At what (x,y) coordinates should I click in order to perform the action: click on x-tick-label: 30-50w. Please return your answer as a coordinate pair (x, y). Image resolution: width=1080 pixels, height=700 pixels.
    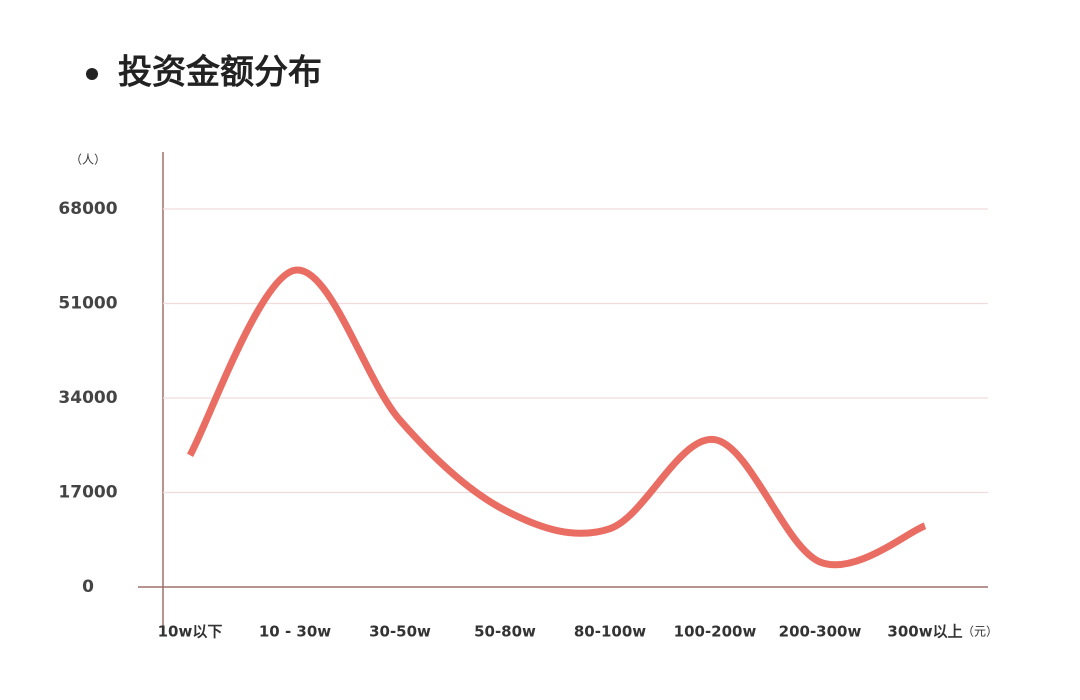
    Looking at the image, I should click on (400, 632).